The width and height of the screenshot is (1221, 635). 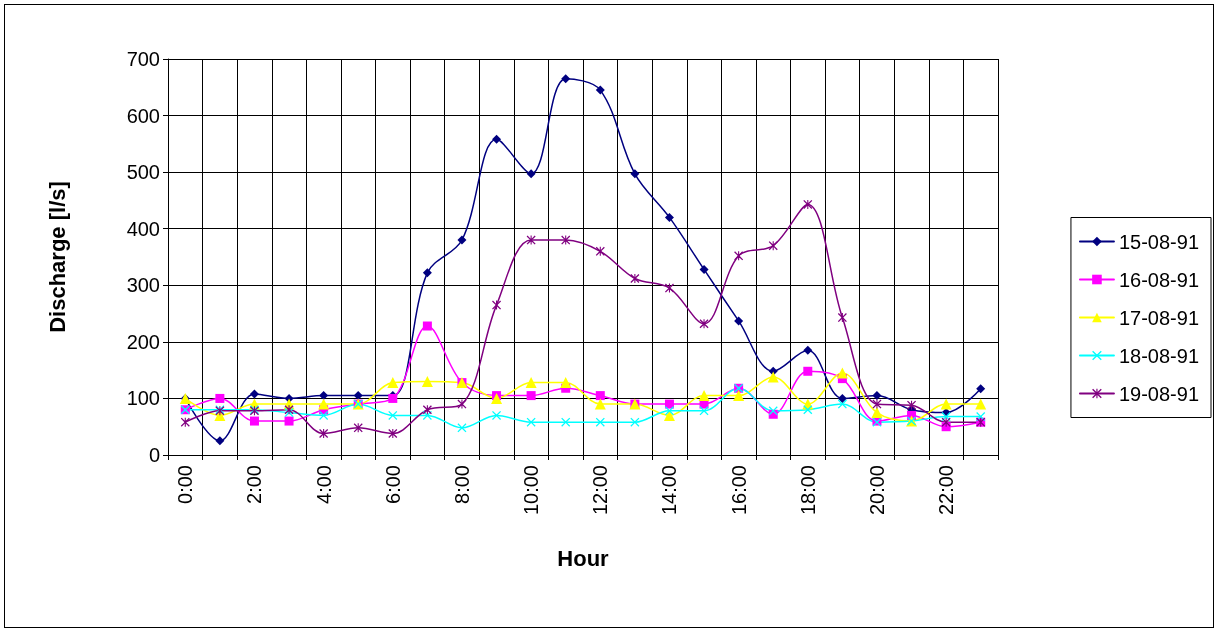 What do you see at coordinates (154, 455) in the screenshot?
I see `y-tick-label: 0` at bounding box center [154, 455].